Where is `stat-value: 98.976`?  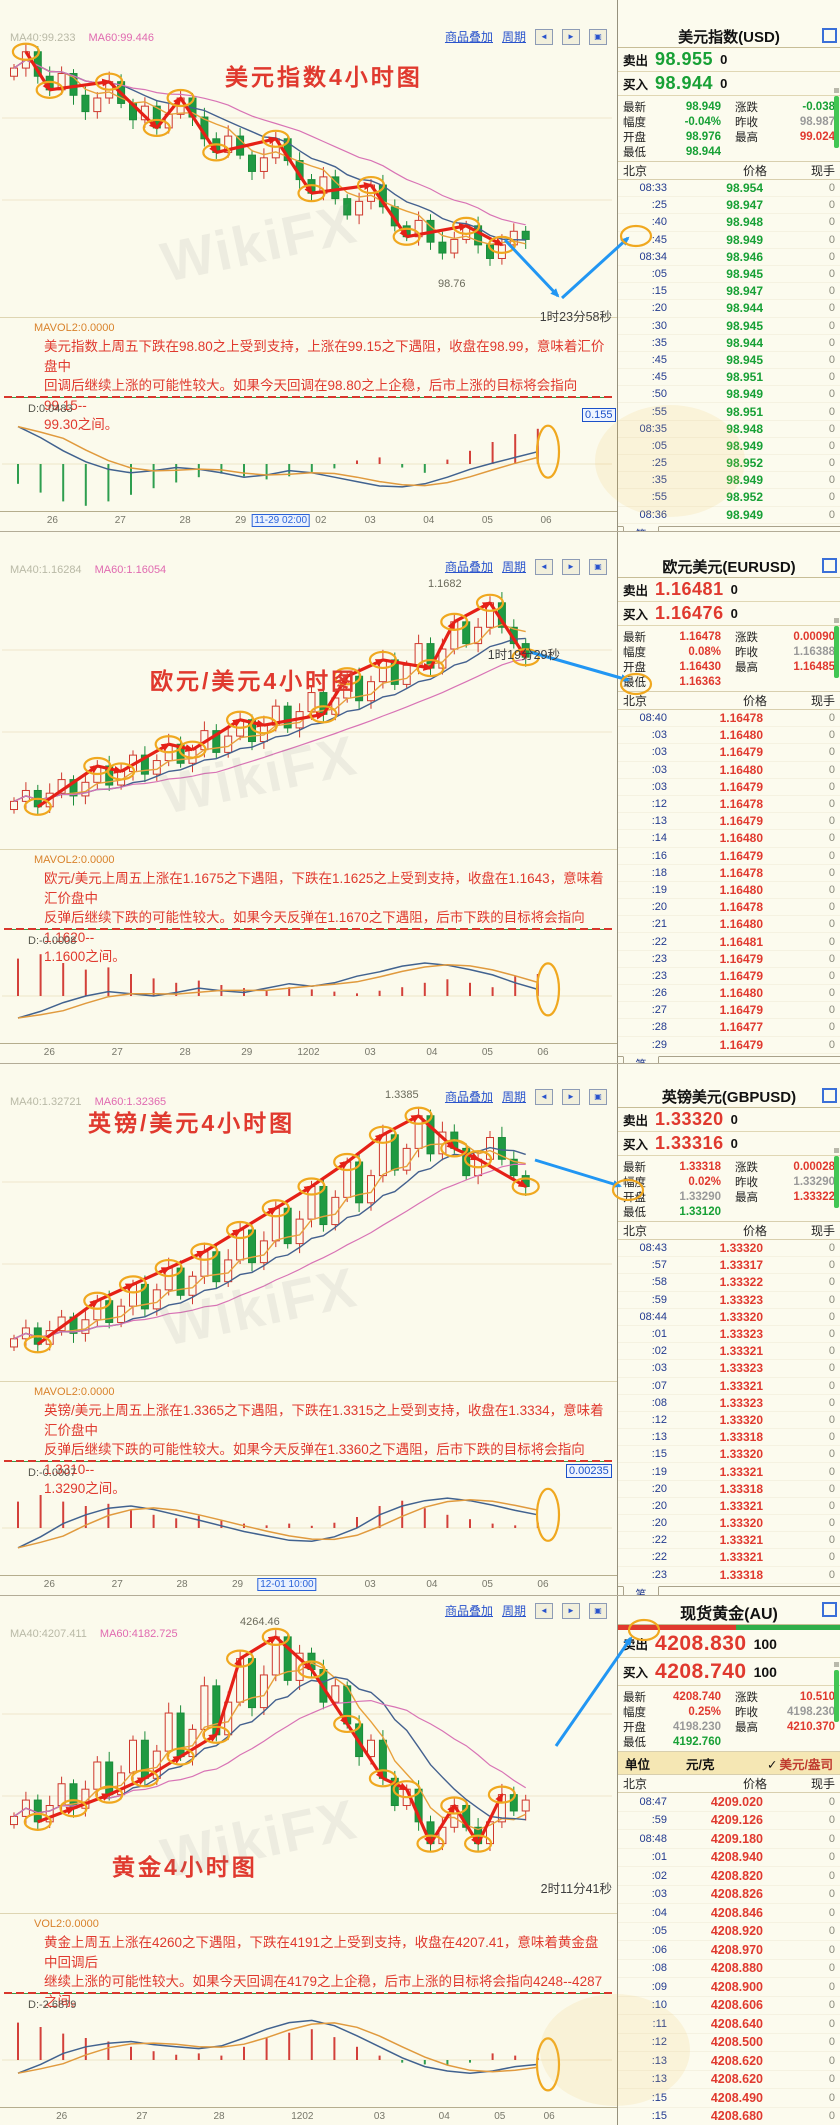
stat-value: 98.976 is located at coordinates (703, 136).